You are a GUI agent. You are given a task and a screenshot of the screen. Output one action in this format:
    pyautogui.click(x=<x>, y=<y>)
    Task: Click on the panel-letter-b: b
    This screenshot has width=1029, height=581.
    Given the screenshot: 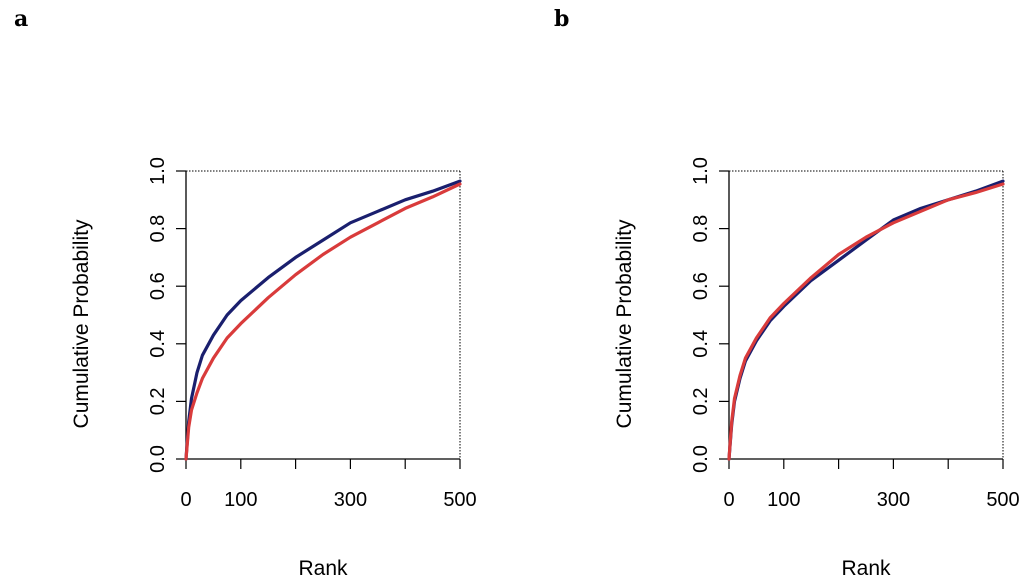 What is the action you would take?
    pyautogui.click(x=562, y=19)
    